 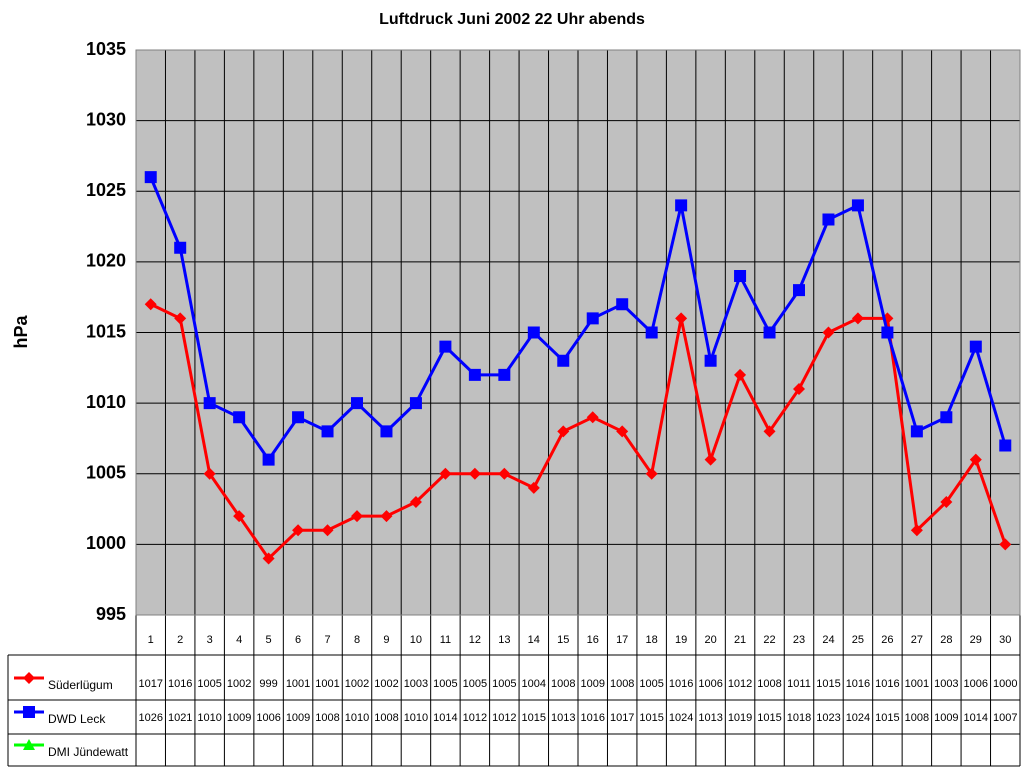 I want to click on legend-label: Süderlügum, so click(x=80, y=685).